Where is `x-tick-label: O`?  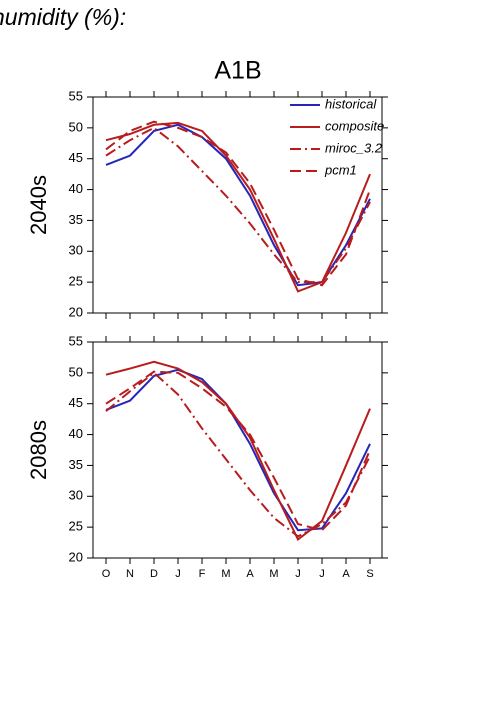
x-tick-label: O is located at coordinates (106, 574).